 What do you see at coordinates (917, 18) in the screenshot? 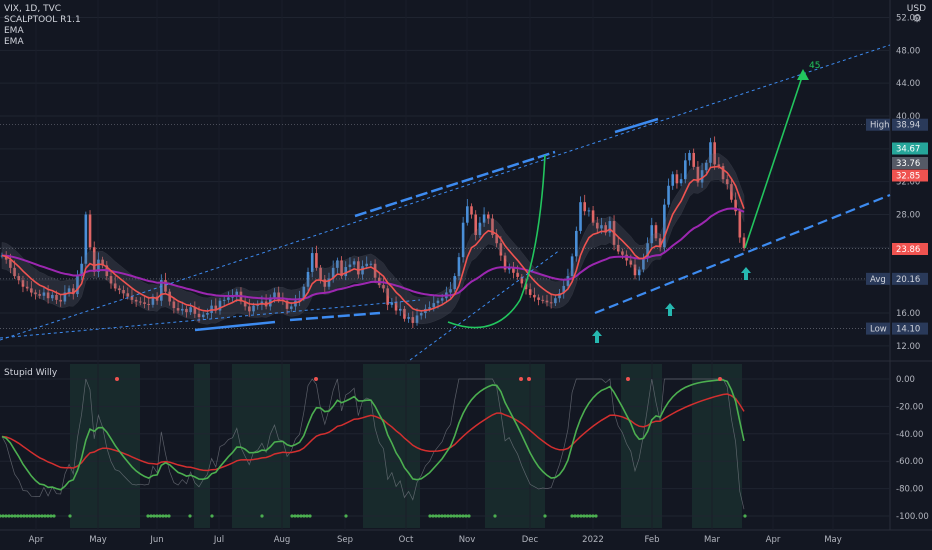
I see `settings-icon: ⚙` at bounding box center [917, 18].